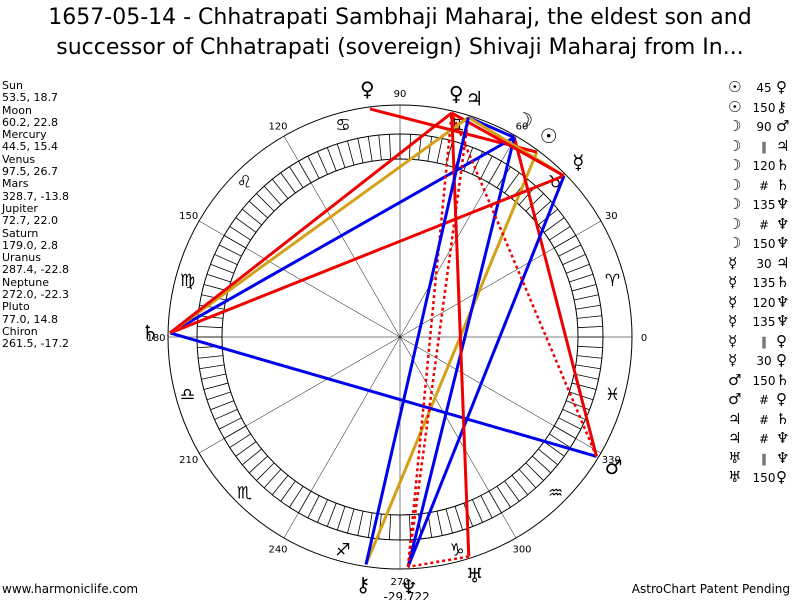 The width and height of the screenshot is (800, 600). What do you see at coordinates (35, 295) in the screenshot?
I see `planet-value-neptune: 272.0, -22.3` at bounding box center [35, 295].